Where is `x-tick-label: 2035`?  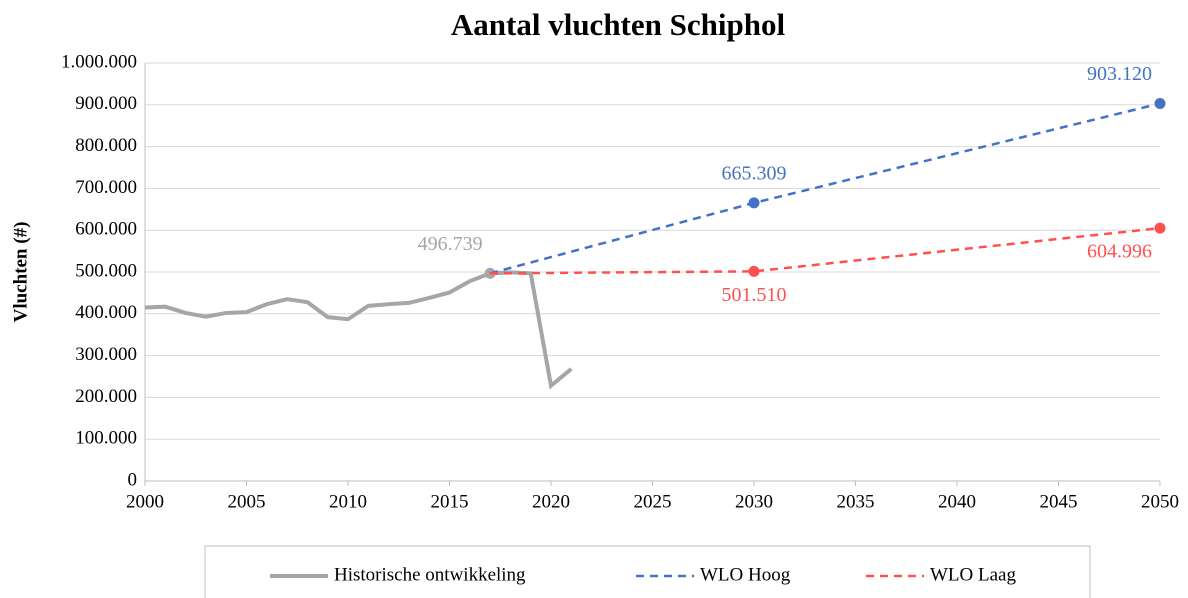 x-tick-label: 2035 is located at coordinates (856, 501).